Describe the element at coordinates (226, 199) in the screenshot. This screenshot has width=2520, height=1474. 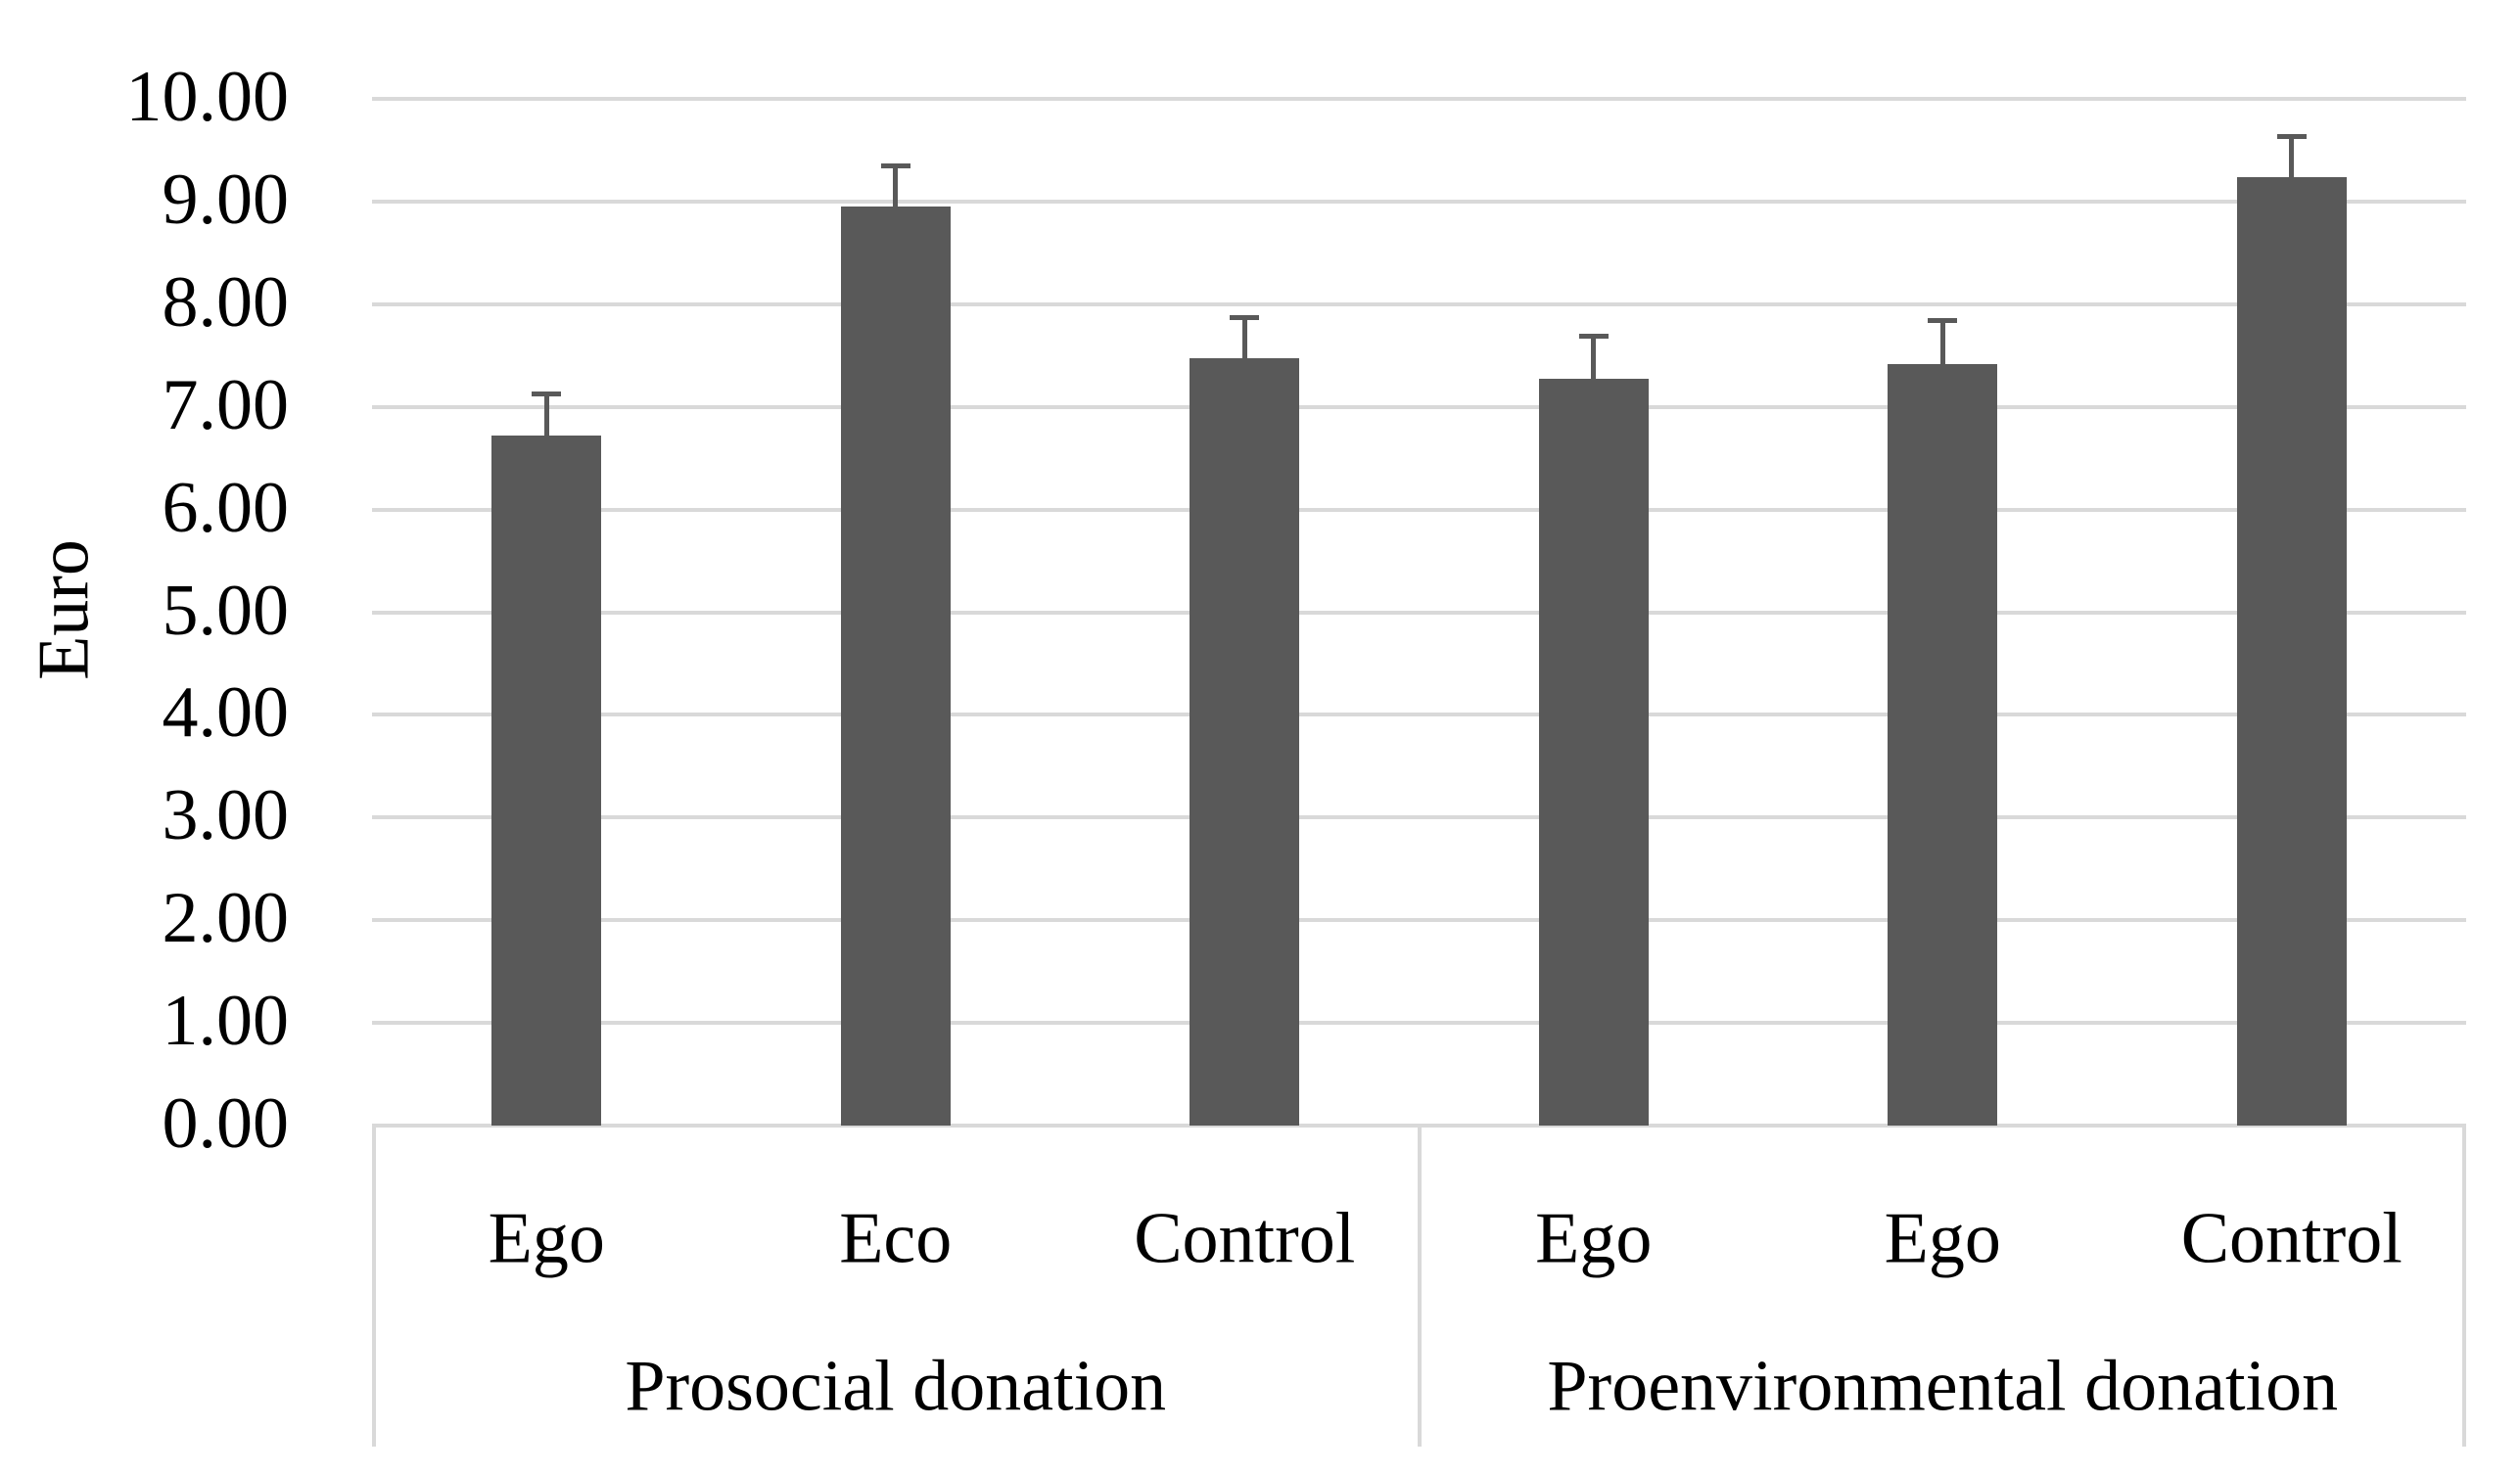
I see `y-axis-tick-label: 9.00` at that location.